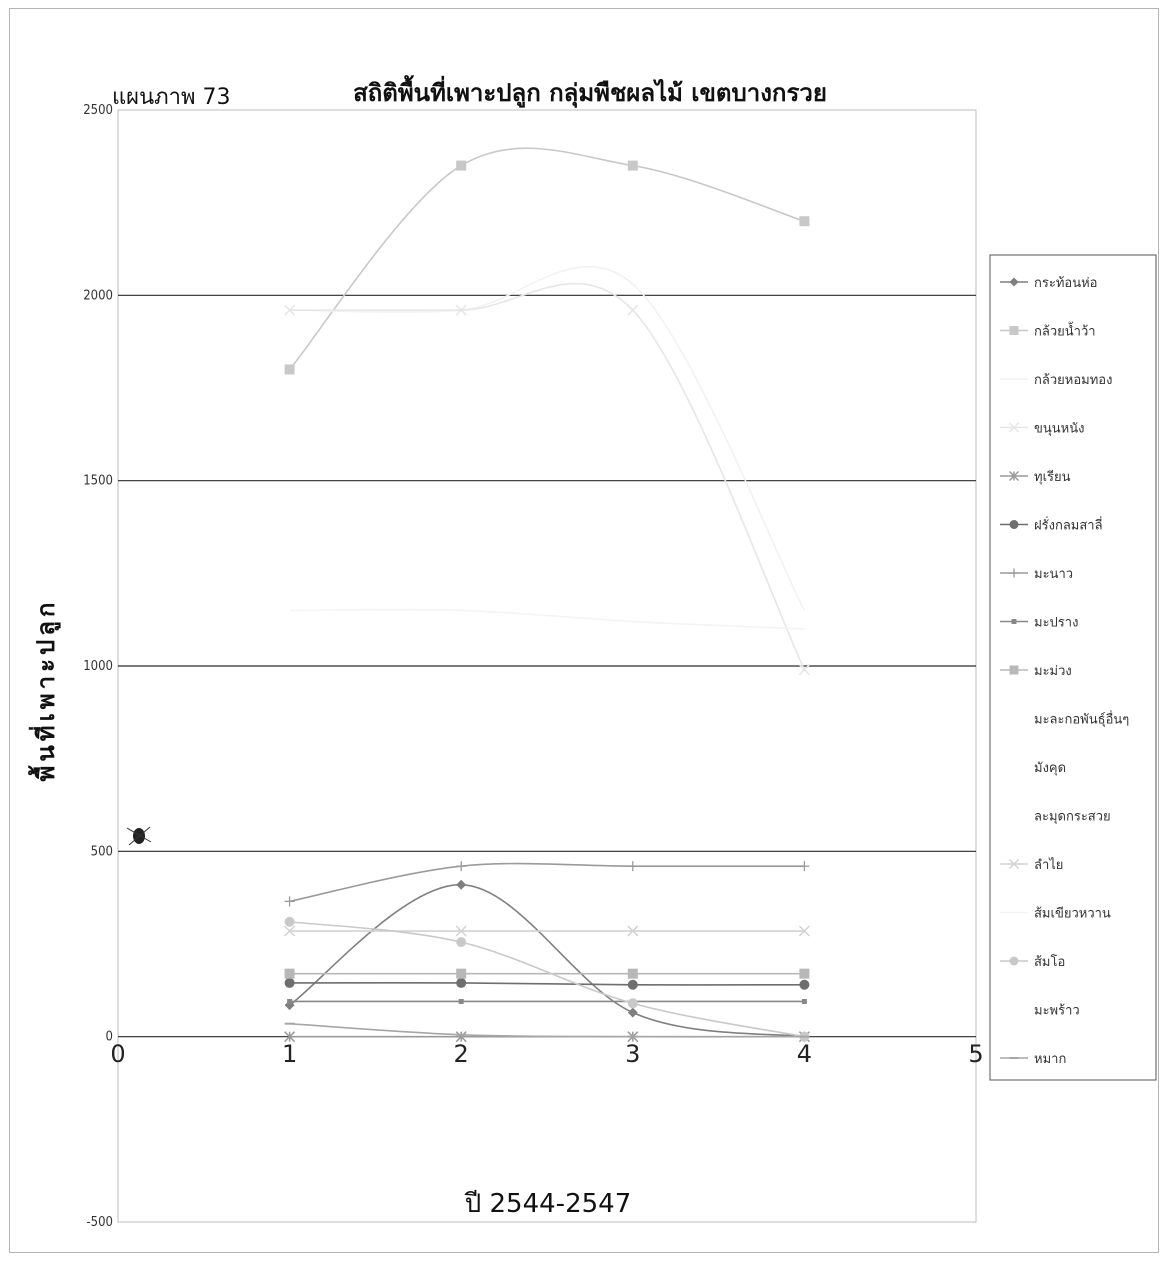 The height and width of the screenshot is (1261, 1169). What do you see at coordinates (102, 851) in the screenshot?
I see `y-tick-label: 500` at bounding box center [102, 851].